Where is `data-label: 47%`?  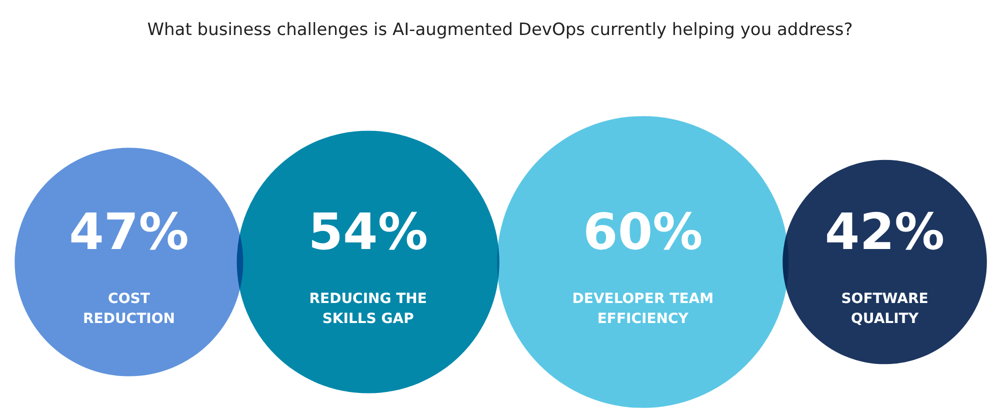
data-label: 47% is located at coordinates (129, 232).